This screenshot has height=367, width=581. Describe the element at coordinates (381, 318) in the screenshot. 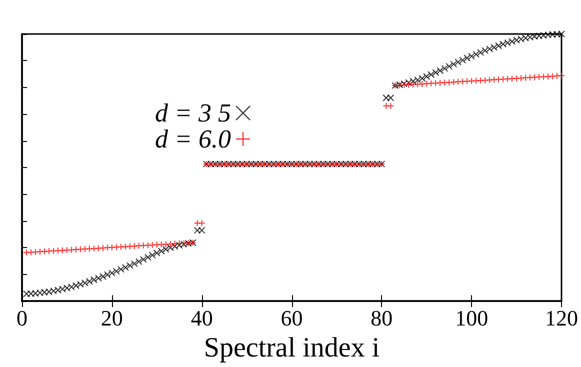

I see `x-tick-label: 80` at that location.